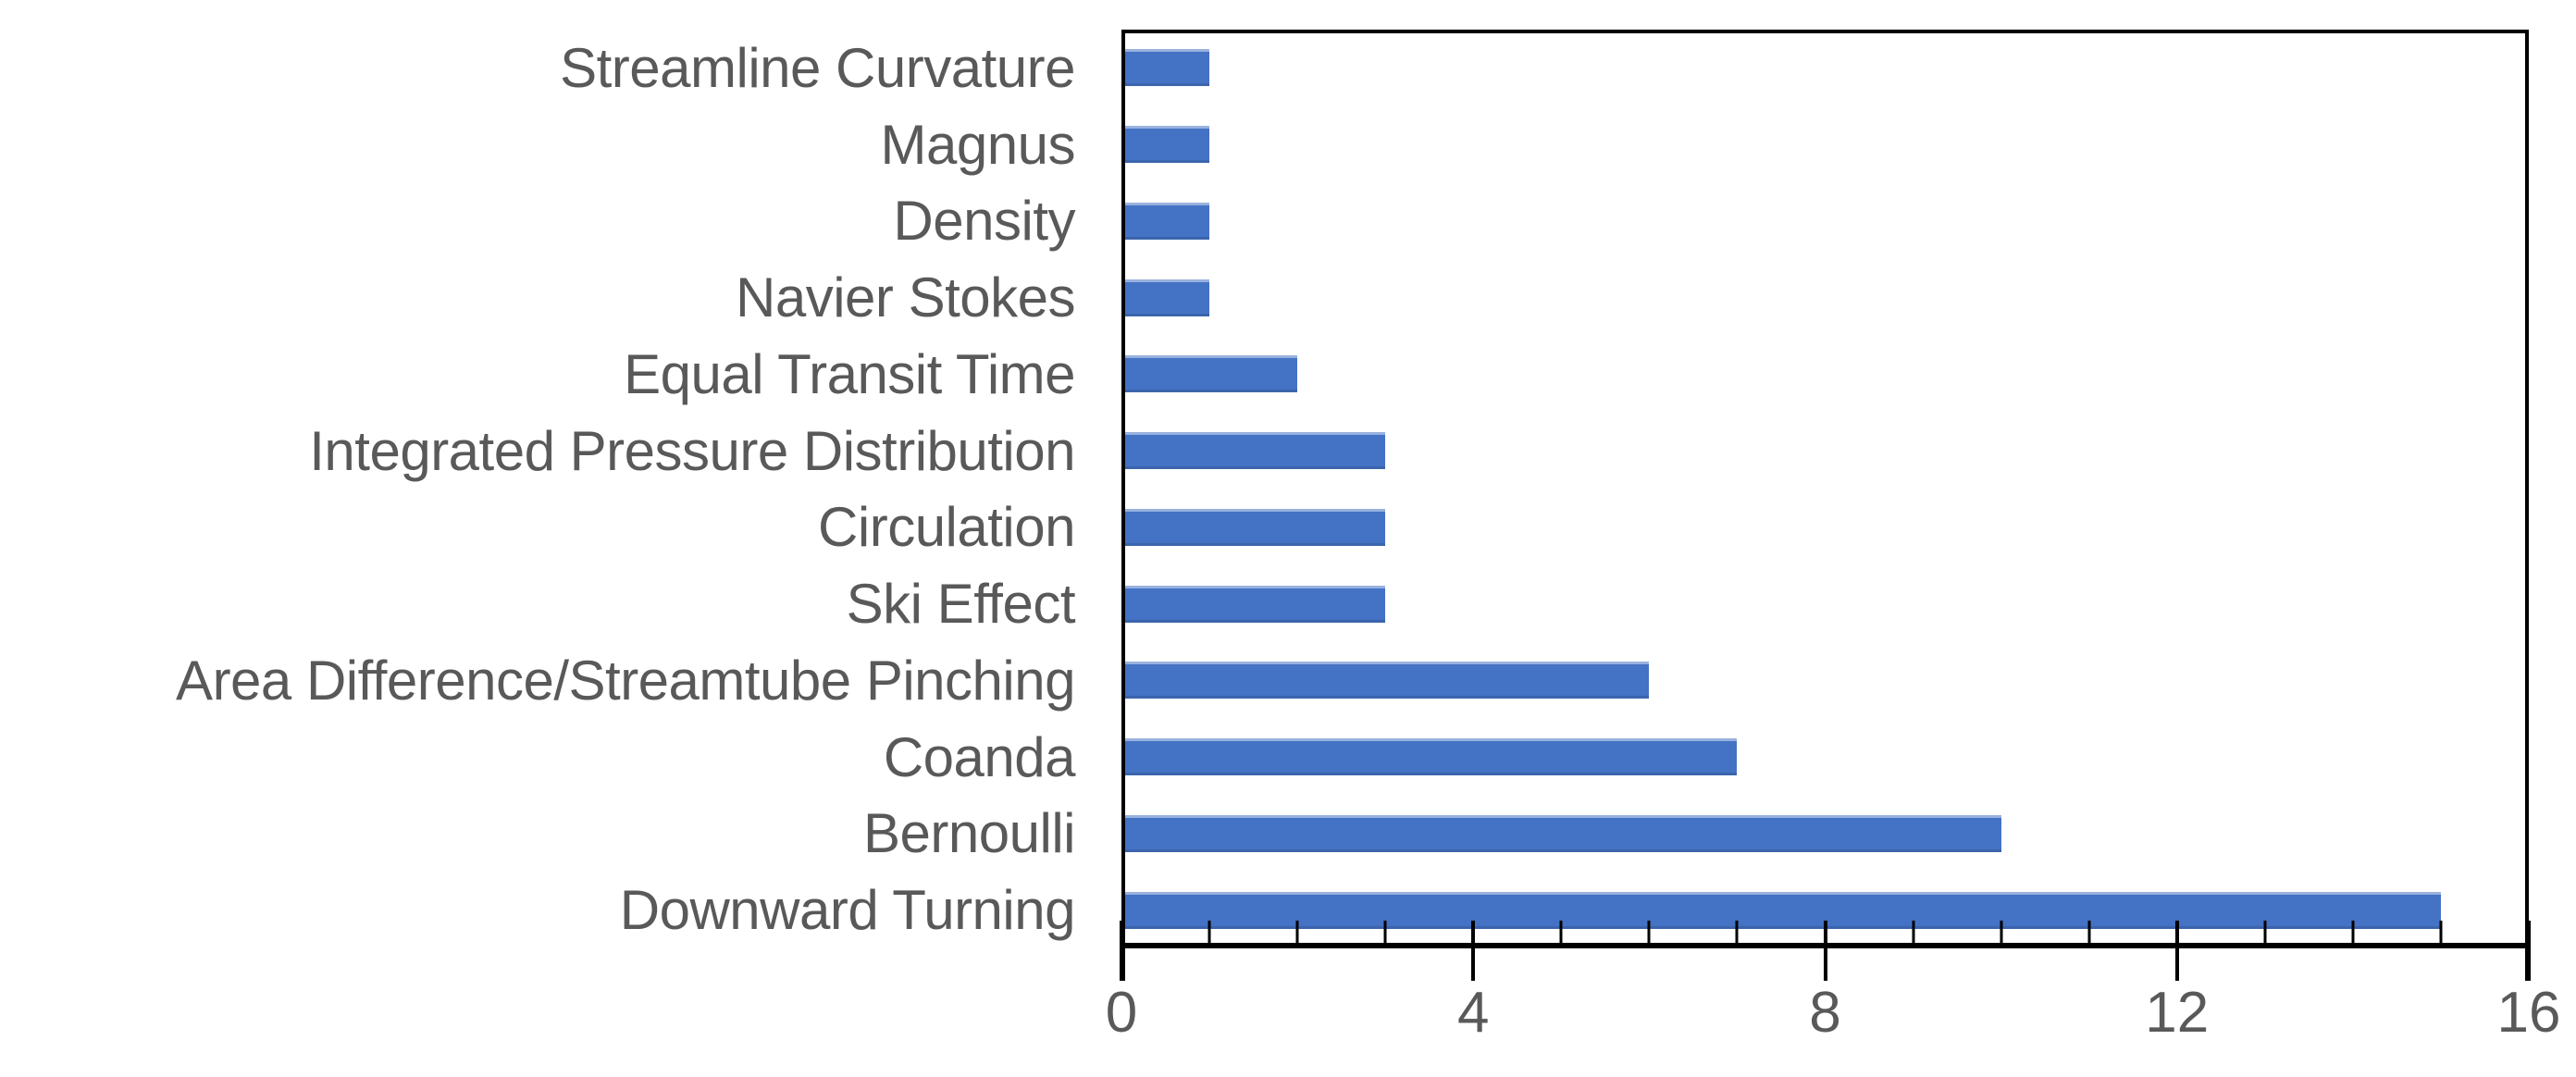  Describe the element at coordinates (1473, 1013) in the screenshot. I see `x-axis-tick-label: 4` at that location.